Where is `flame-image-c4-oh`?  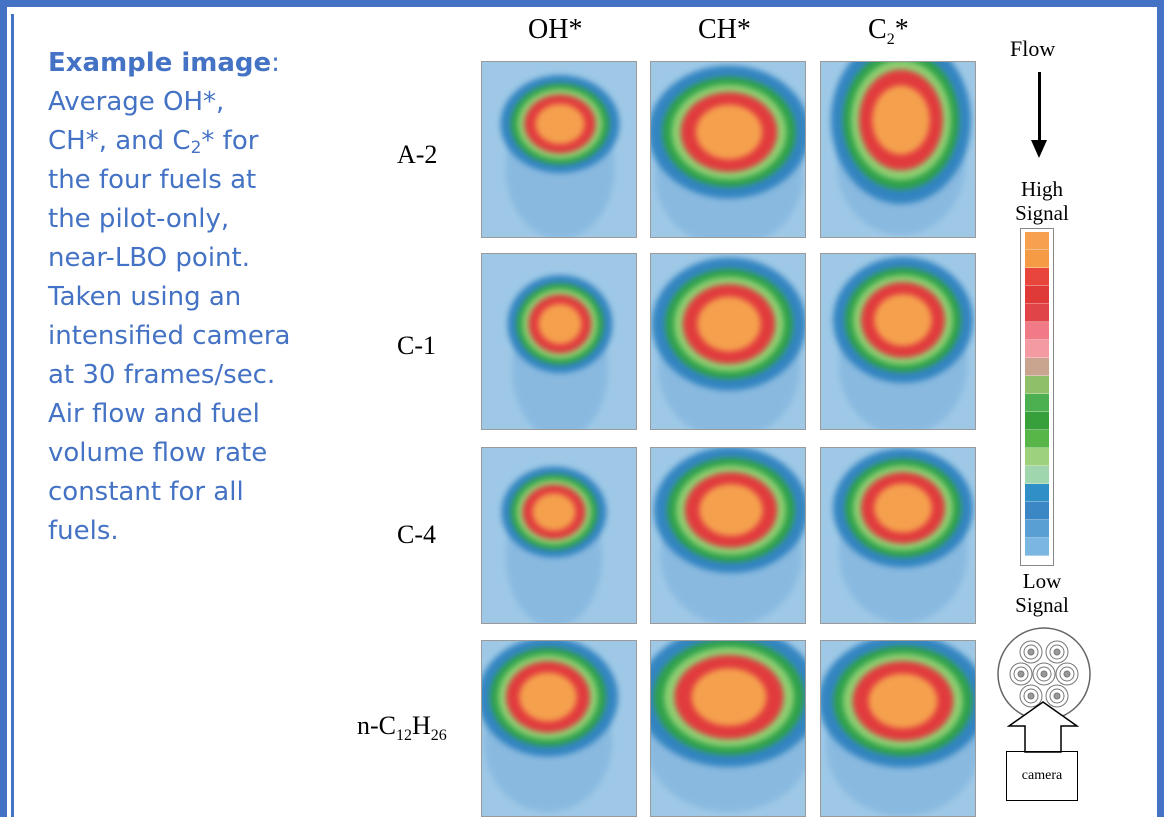
flame-image-c4-oh is located at coordinates (559, 535).